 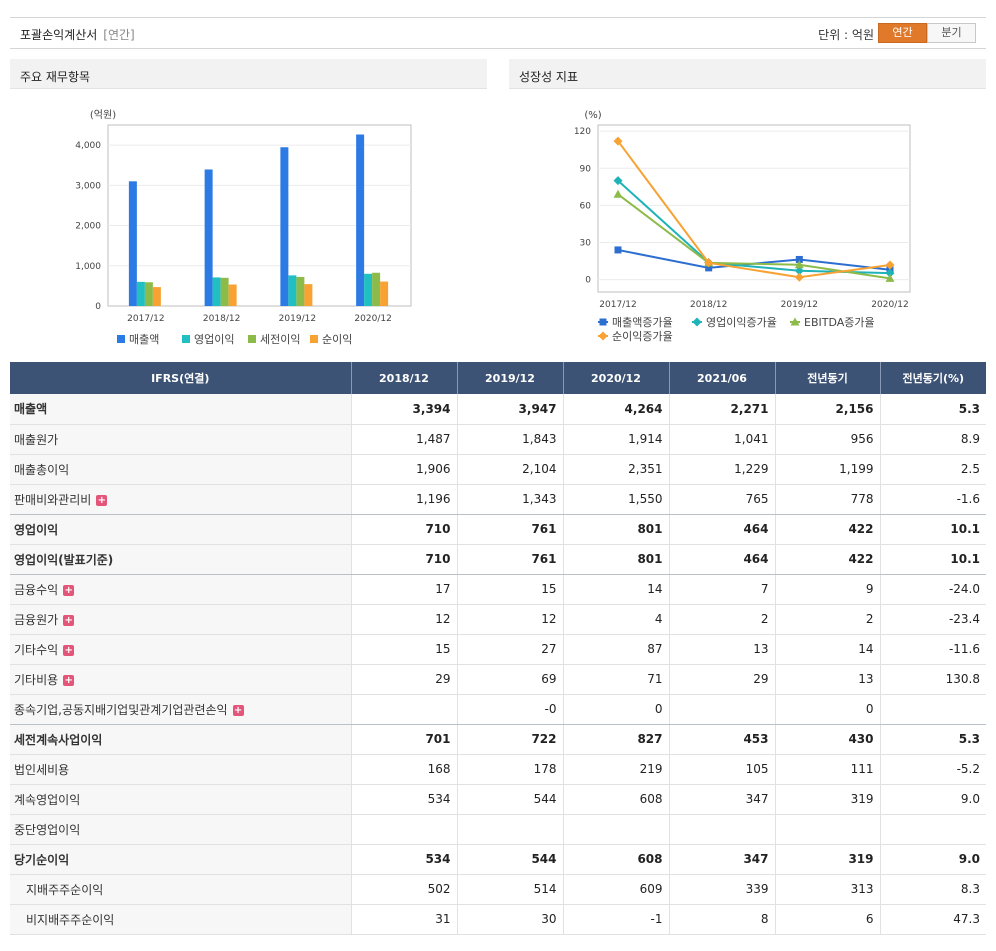 What do you see at coordinates (36, 529) in the screenshot?
I see `row-label-text: 영업이익` at bounding box center [36, 529].